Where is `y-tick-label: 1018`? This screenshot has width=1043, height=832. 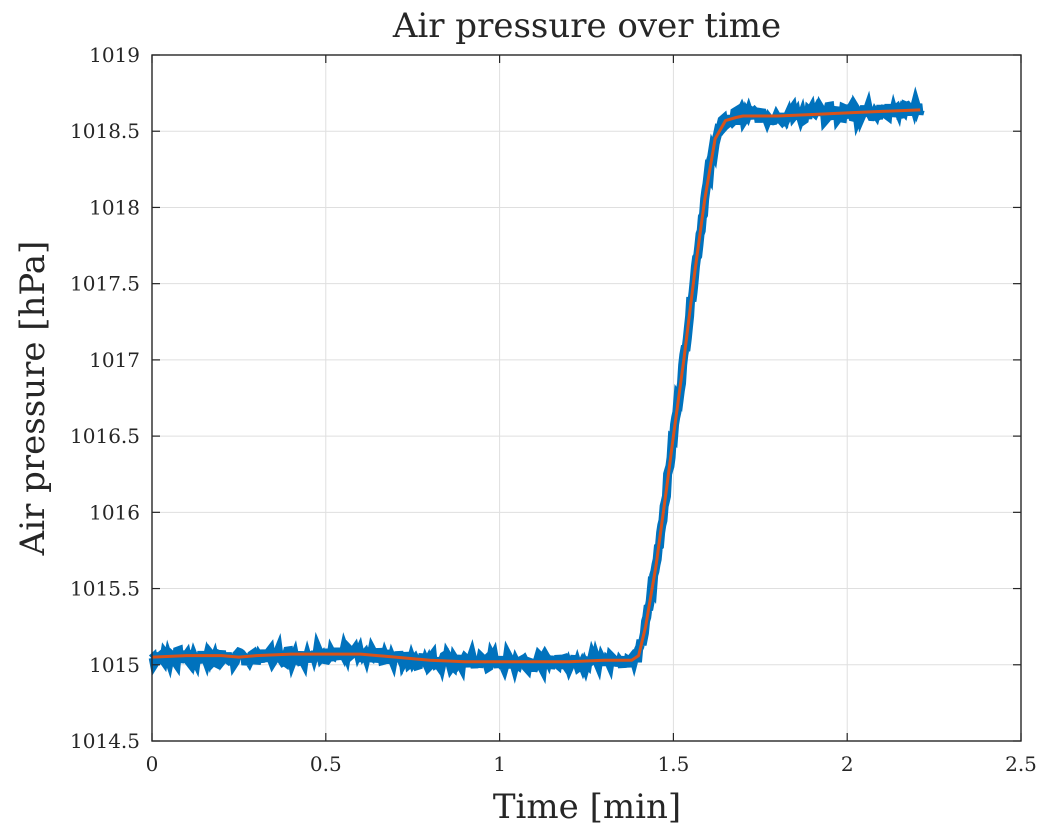 y-tick-label: 1018 is located at coordinates (114, 207).